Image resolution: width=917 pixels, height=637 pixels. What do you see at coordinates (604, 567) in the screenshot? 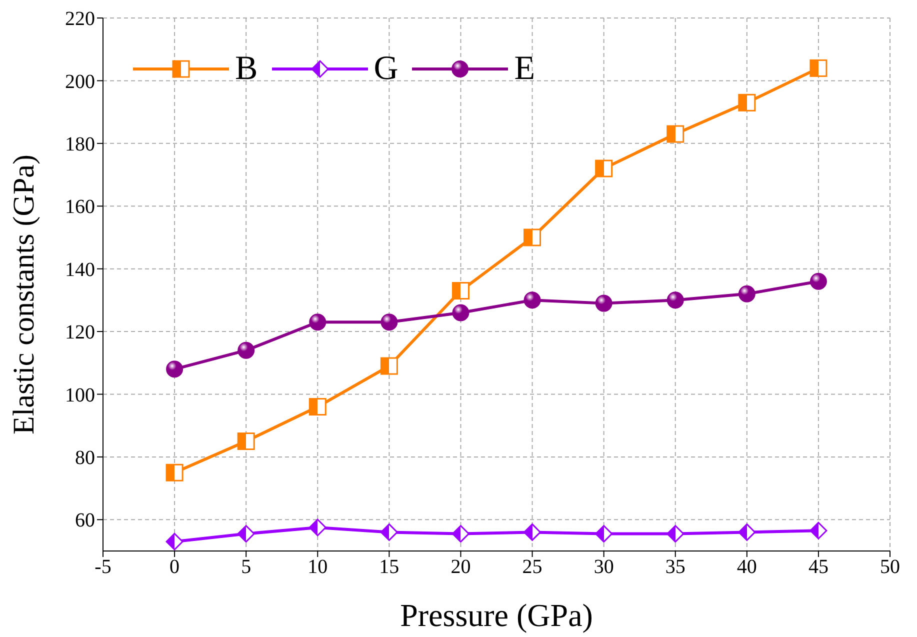
I see `x-tick-label: 30` at bounding box center [604, 567].